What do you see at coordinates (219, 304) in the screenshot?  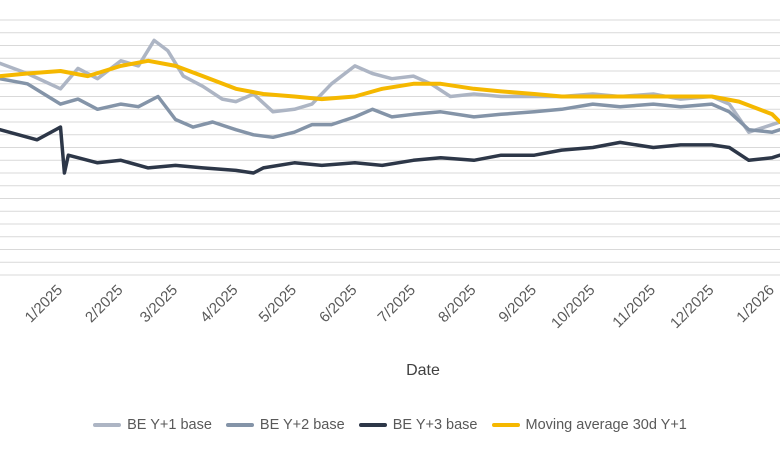 I see `x-tick-label: 4/2025` at bounding box center [219, 304].